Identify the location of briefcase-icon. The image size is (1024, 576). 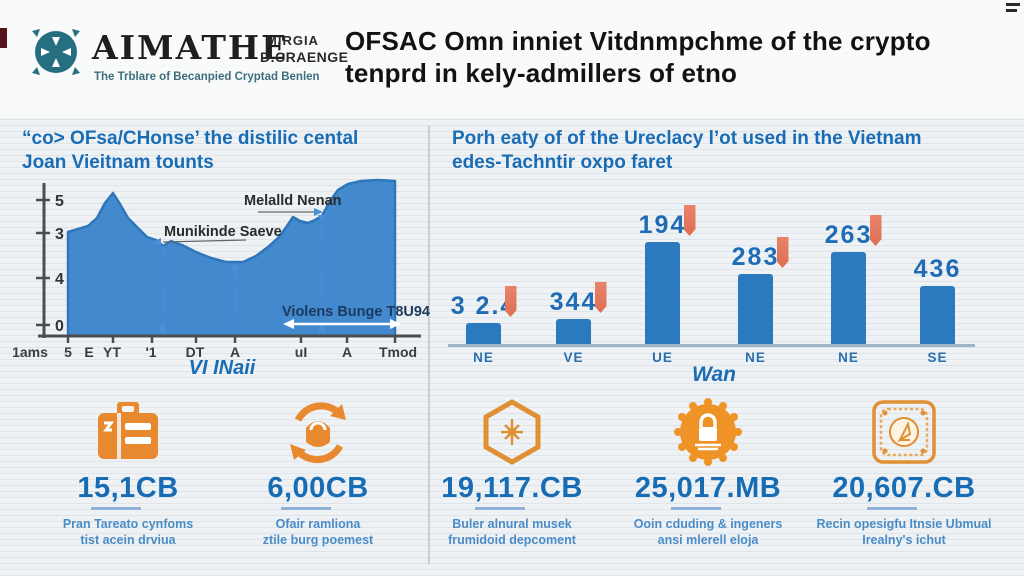
(128, 432).